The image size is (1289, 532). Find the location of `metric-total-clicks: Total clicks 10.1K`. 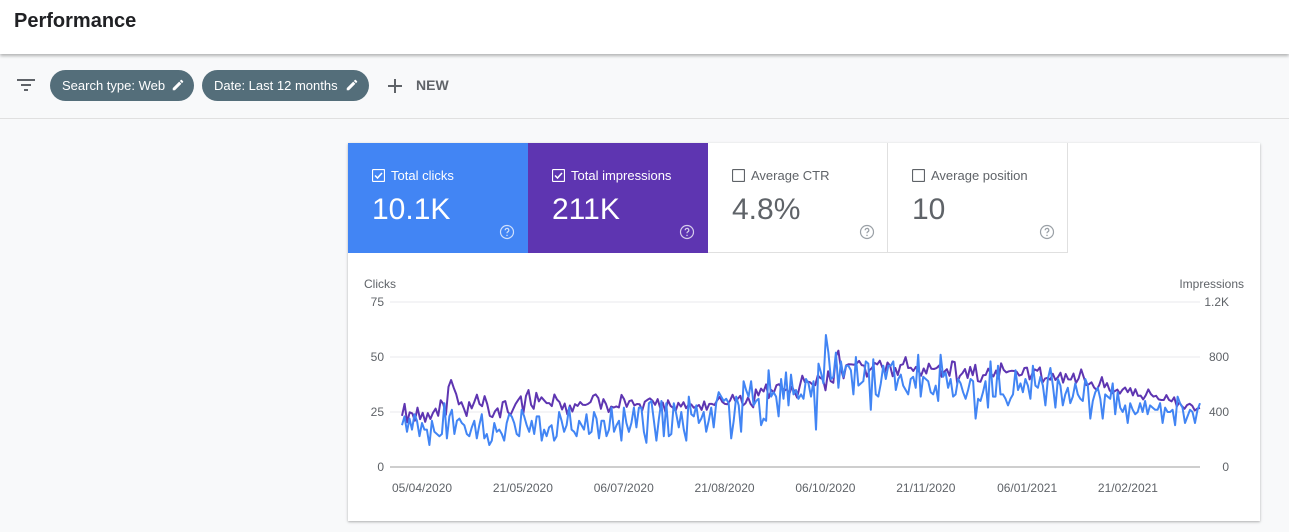

metric-total-clicks: Total clicks 10.1K is located at coordinates (438, 198).